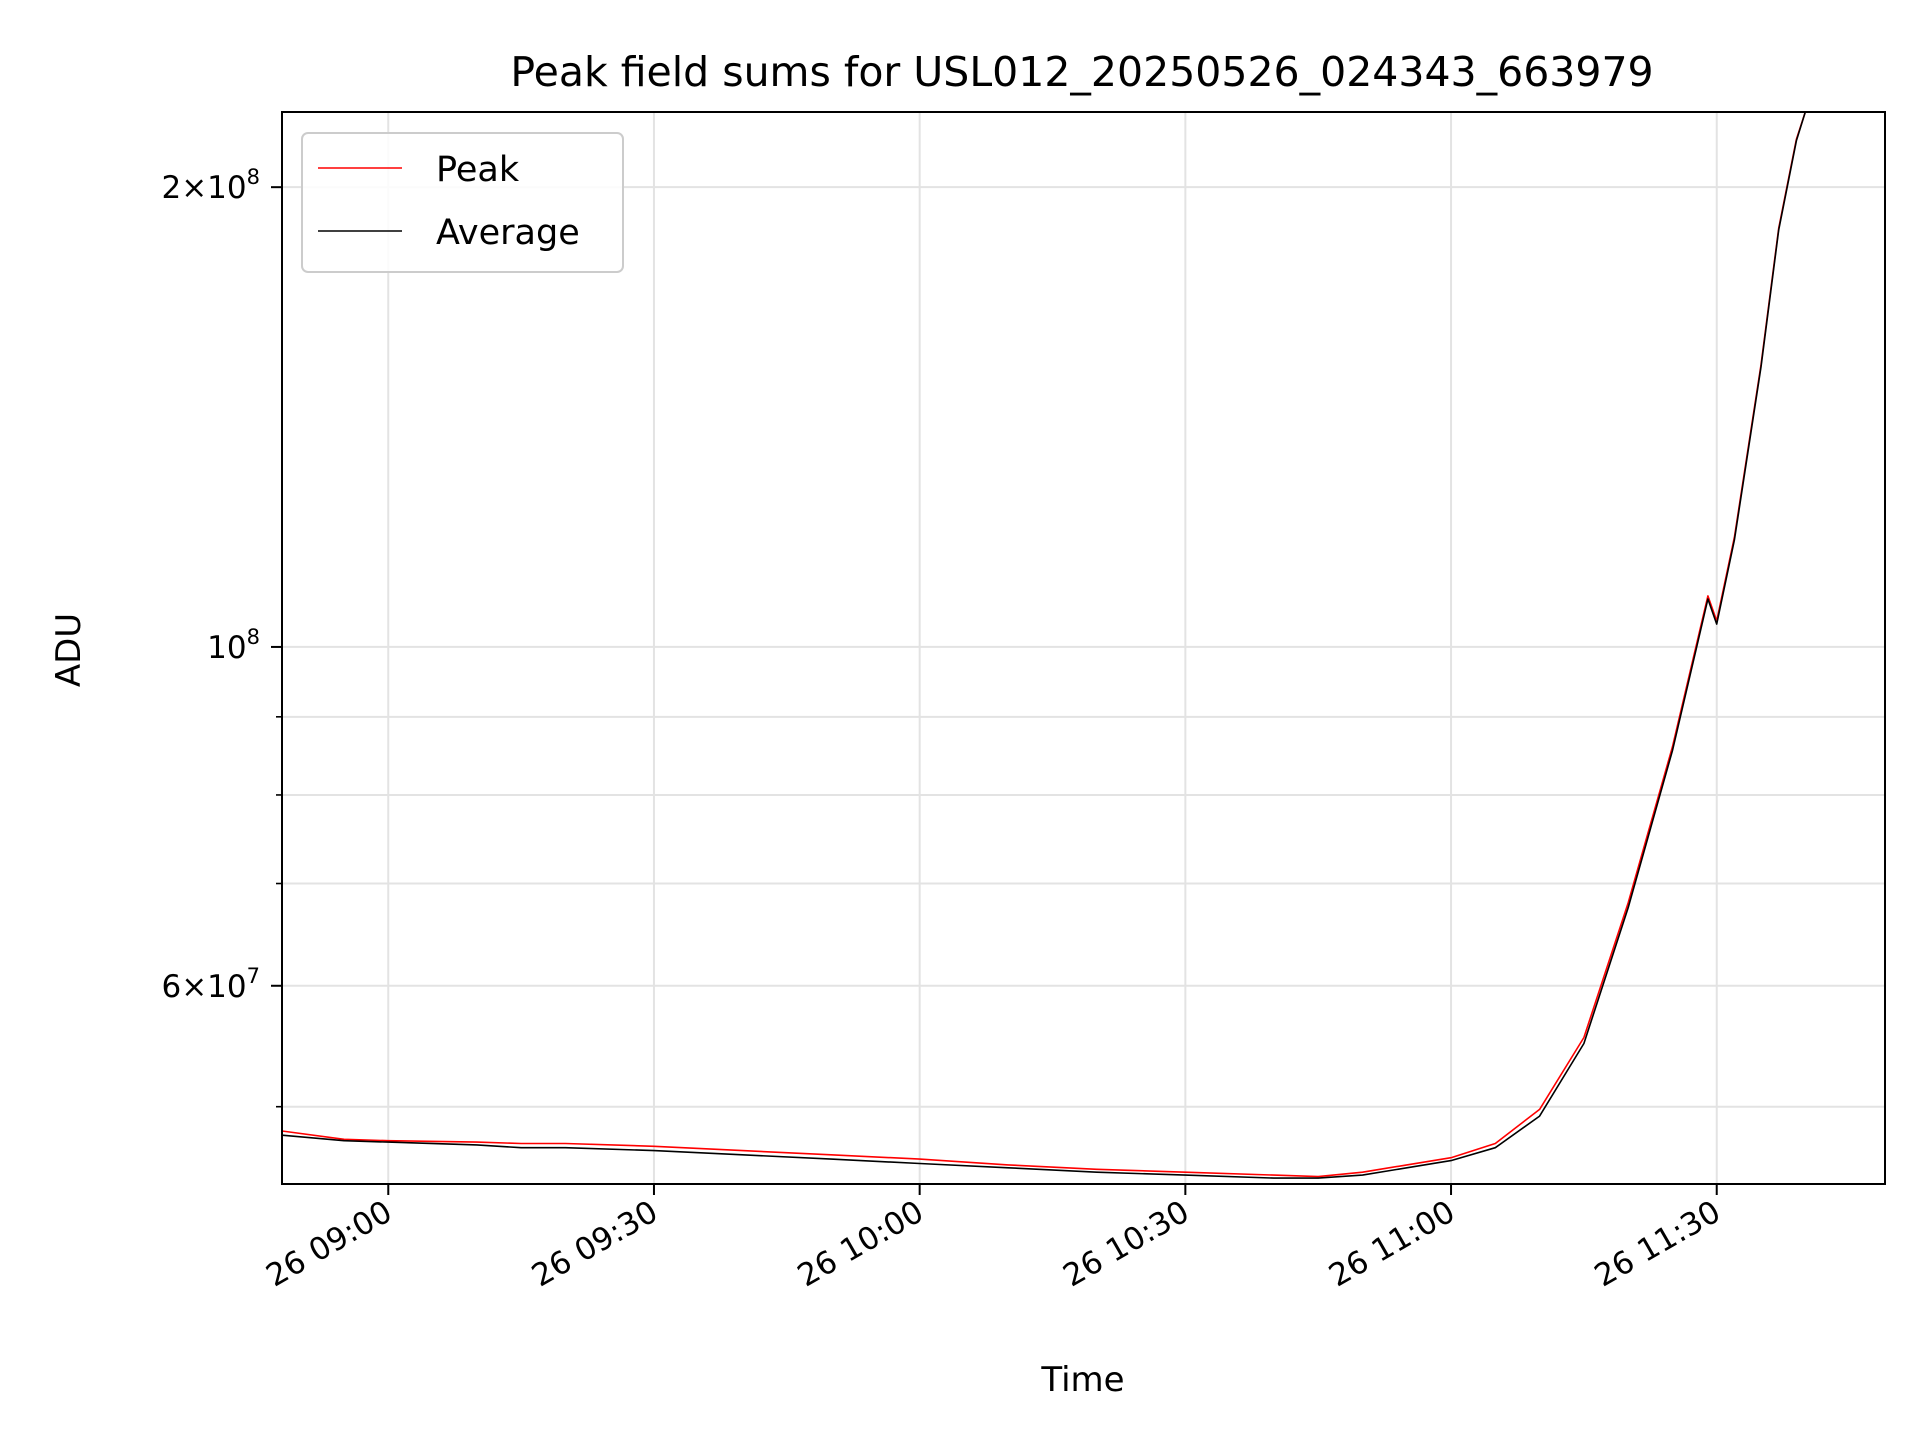 The height and width of the screenshot is (1440, 1920). Describe the element at coordinates (462, 202) in the screenshot. I see `legend: Peak Average` at that location.